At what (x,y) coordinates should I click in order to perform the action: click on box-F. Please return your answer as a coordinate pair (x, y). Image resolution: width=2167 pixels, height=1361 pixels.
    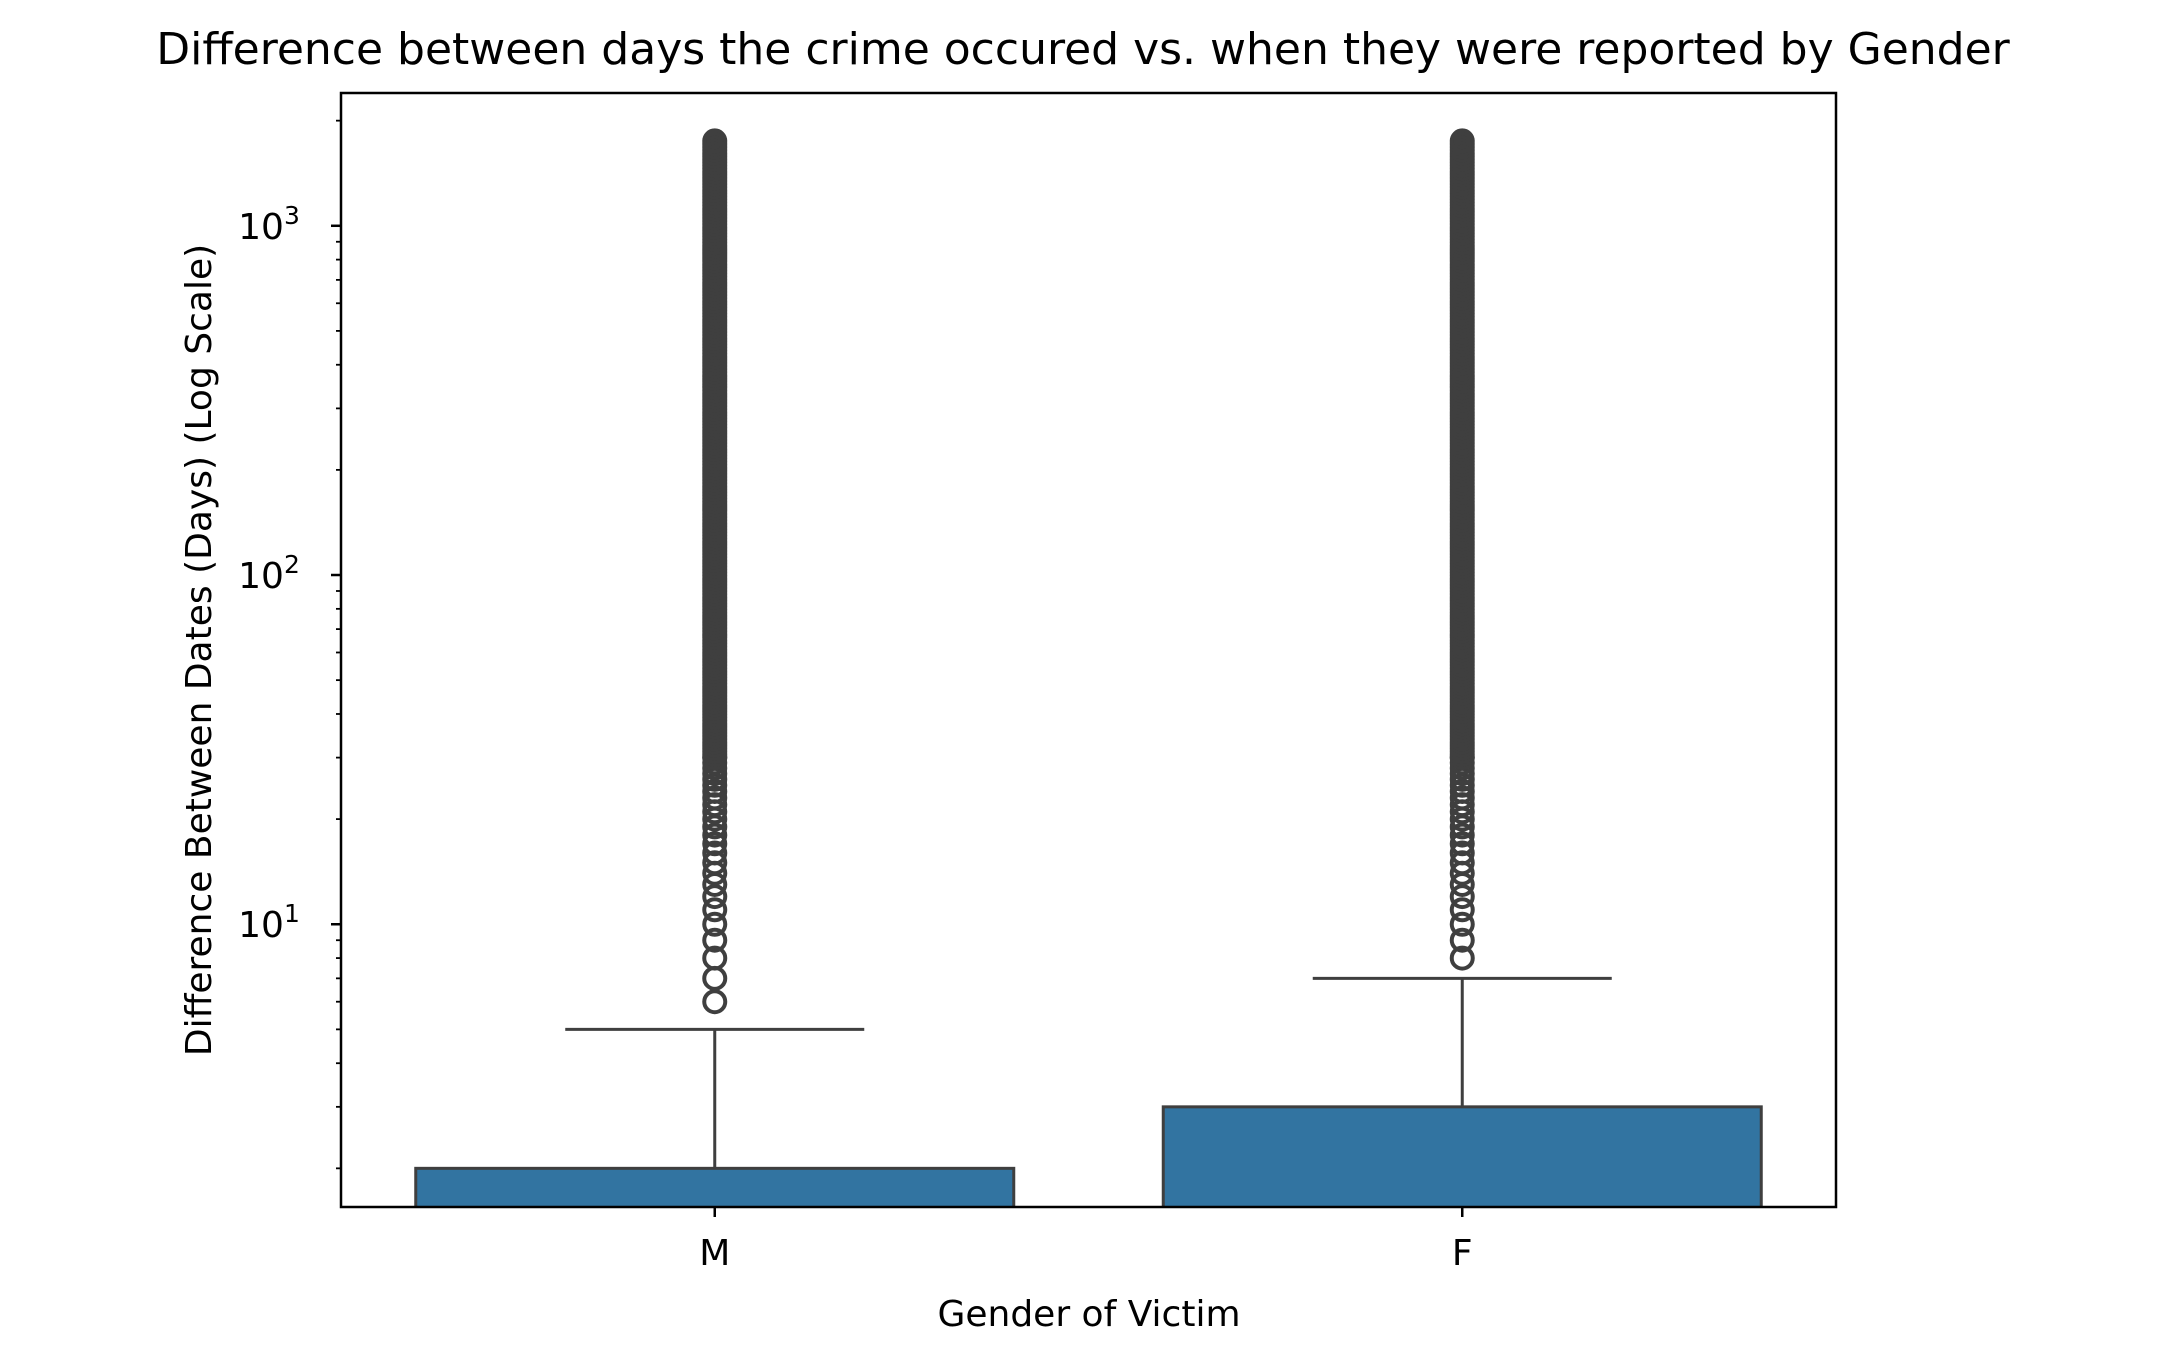
    Looking at the image, I should click on (1462, 1156).